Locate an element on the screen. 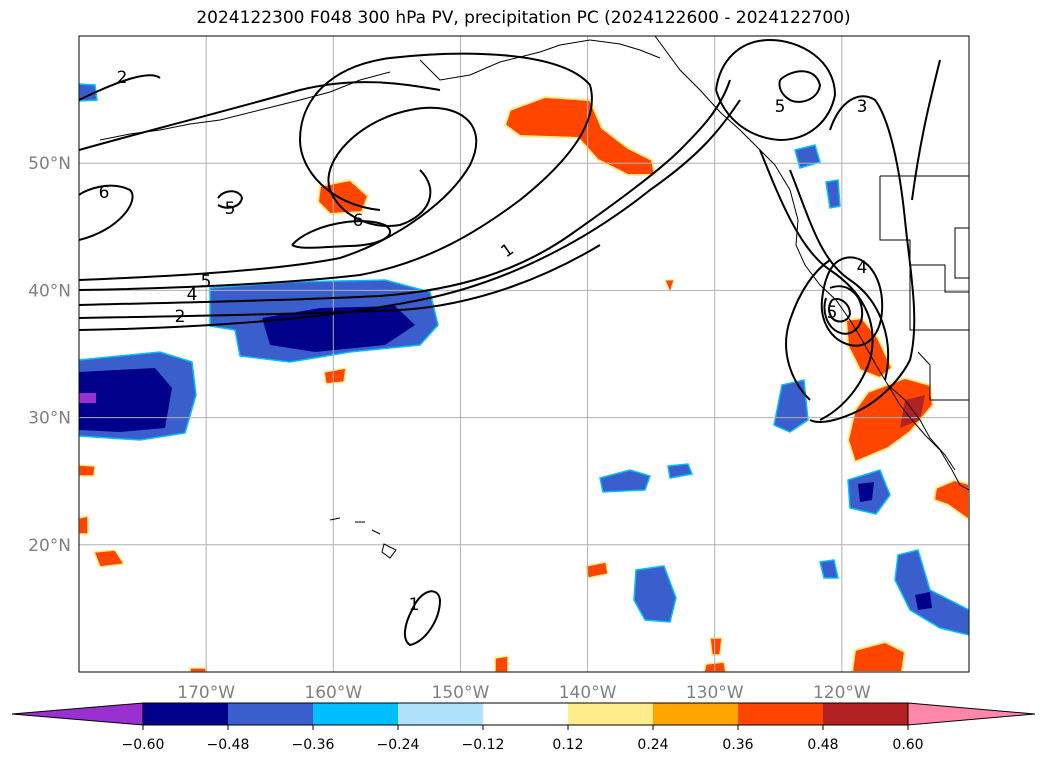 This screenshot has width=1047, height=765. colorbar-tick-label: 0.36 is located at coordinates (737, 745).